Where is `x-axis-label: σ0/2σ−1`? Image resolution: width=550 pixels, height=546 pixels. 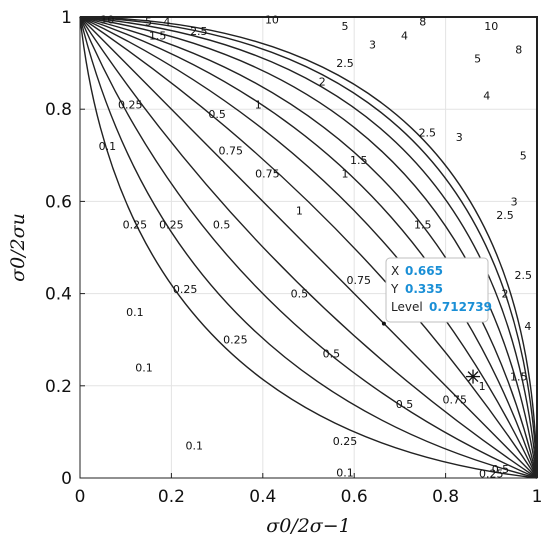
x-axis-label: σ0/2σ−1 is located at coordinates (308, 526).